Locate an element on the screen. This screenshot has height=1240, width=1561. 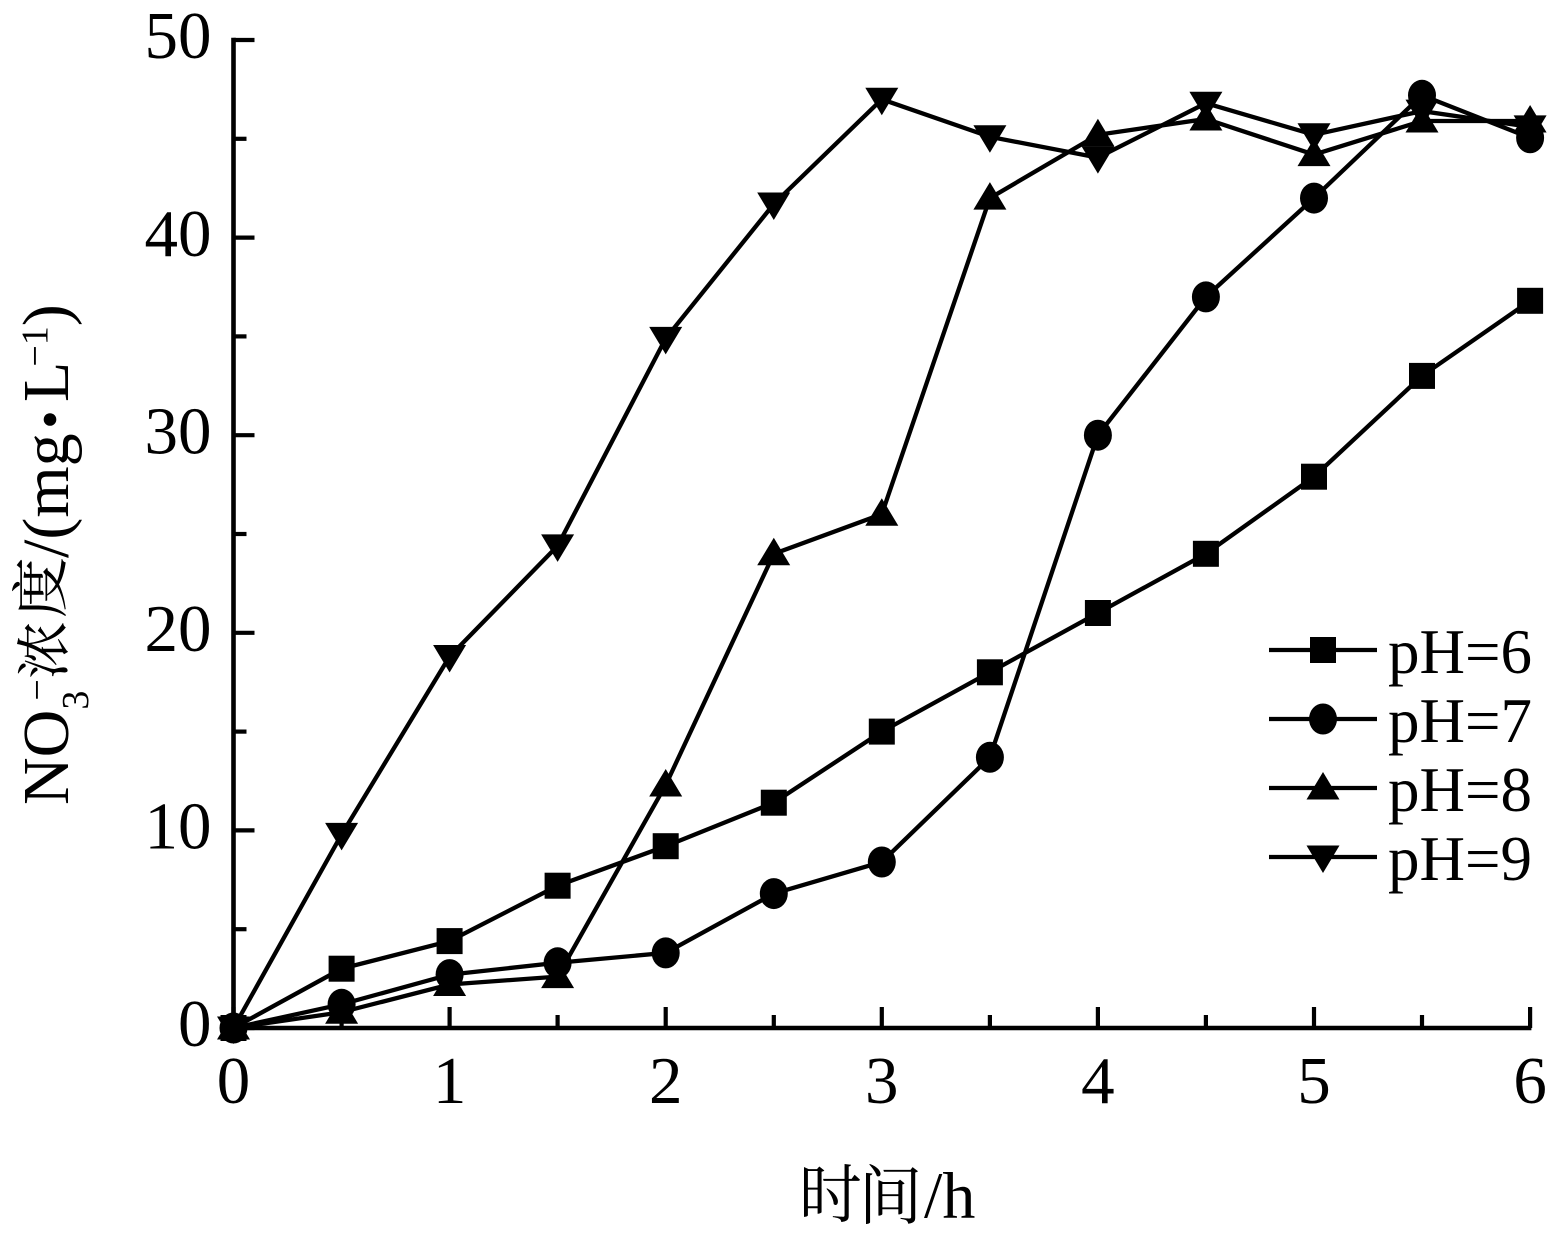
svg-text: 50 is located at coordinates (178, 36).